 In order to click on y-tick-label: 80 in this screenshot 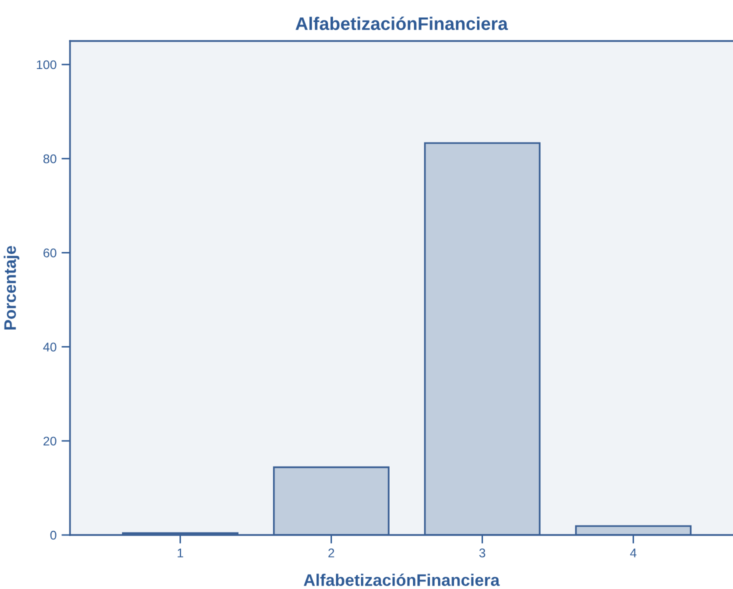, I will do `click(49, 159)`.